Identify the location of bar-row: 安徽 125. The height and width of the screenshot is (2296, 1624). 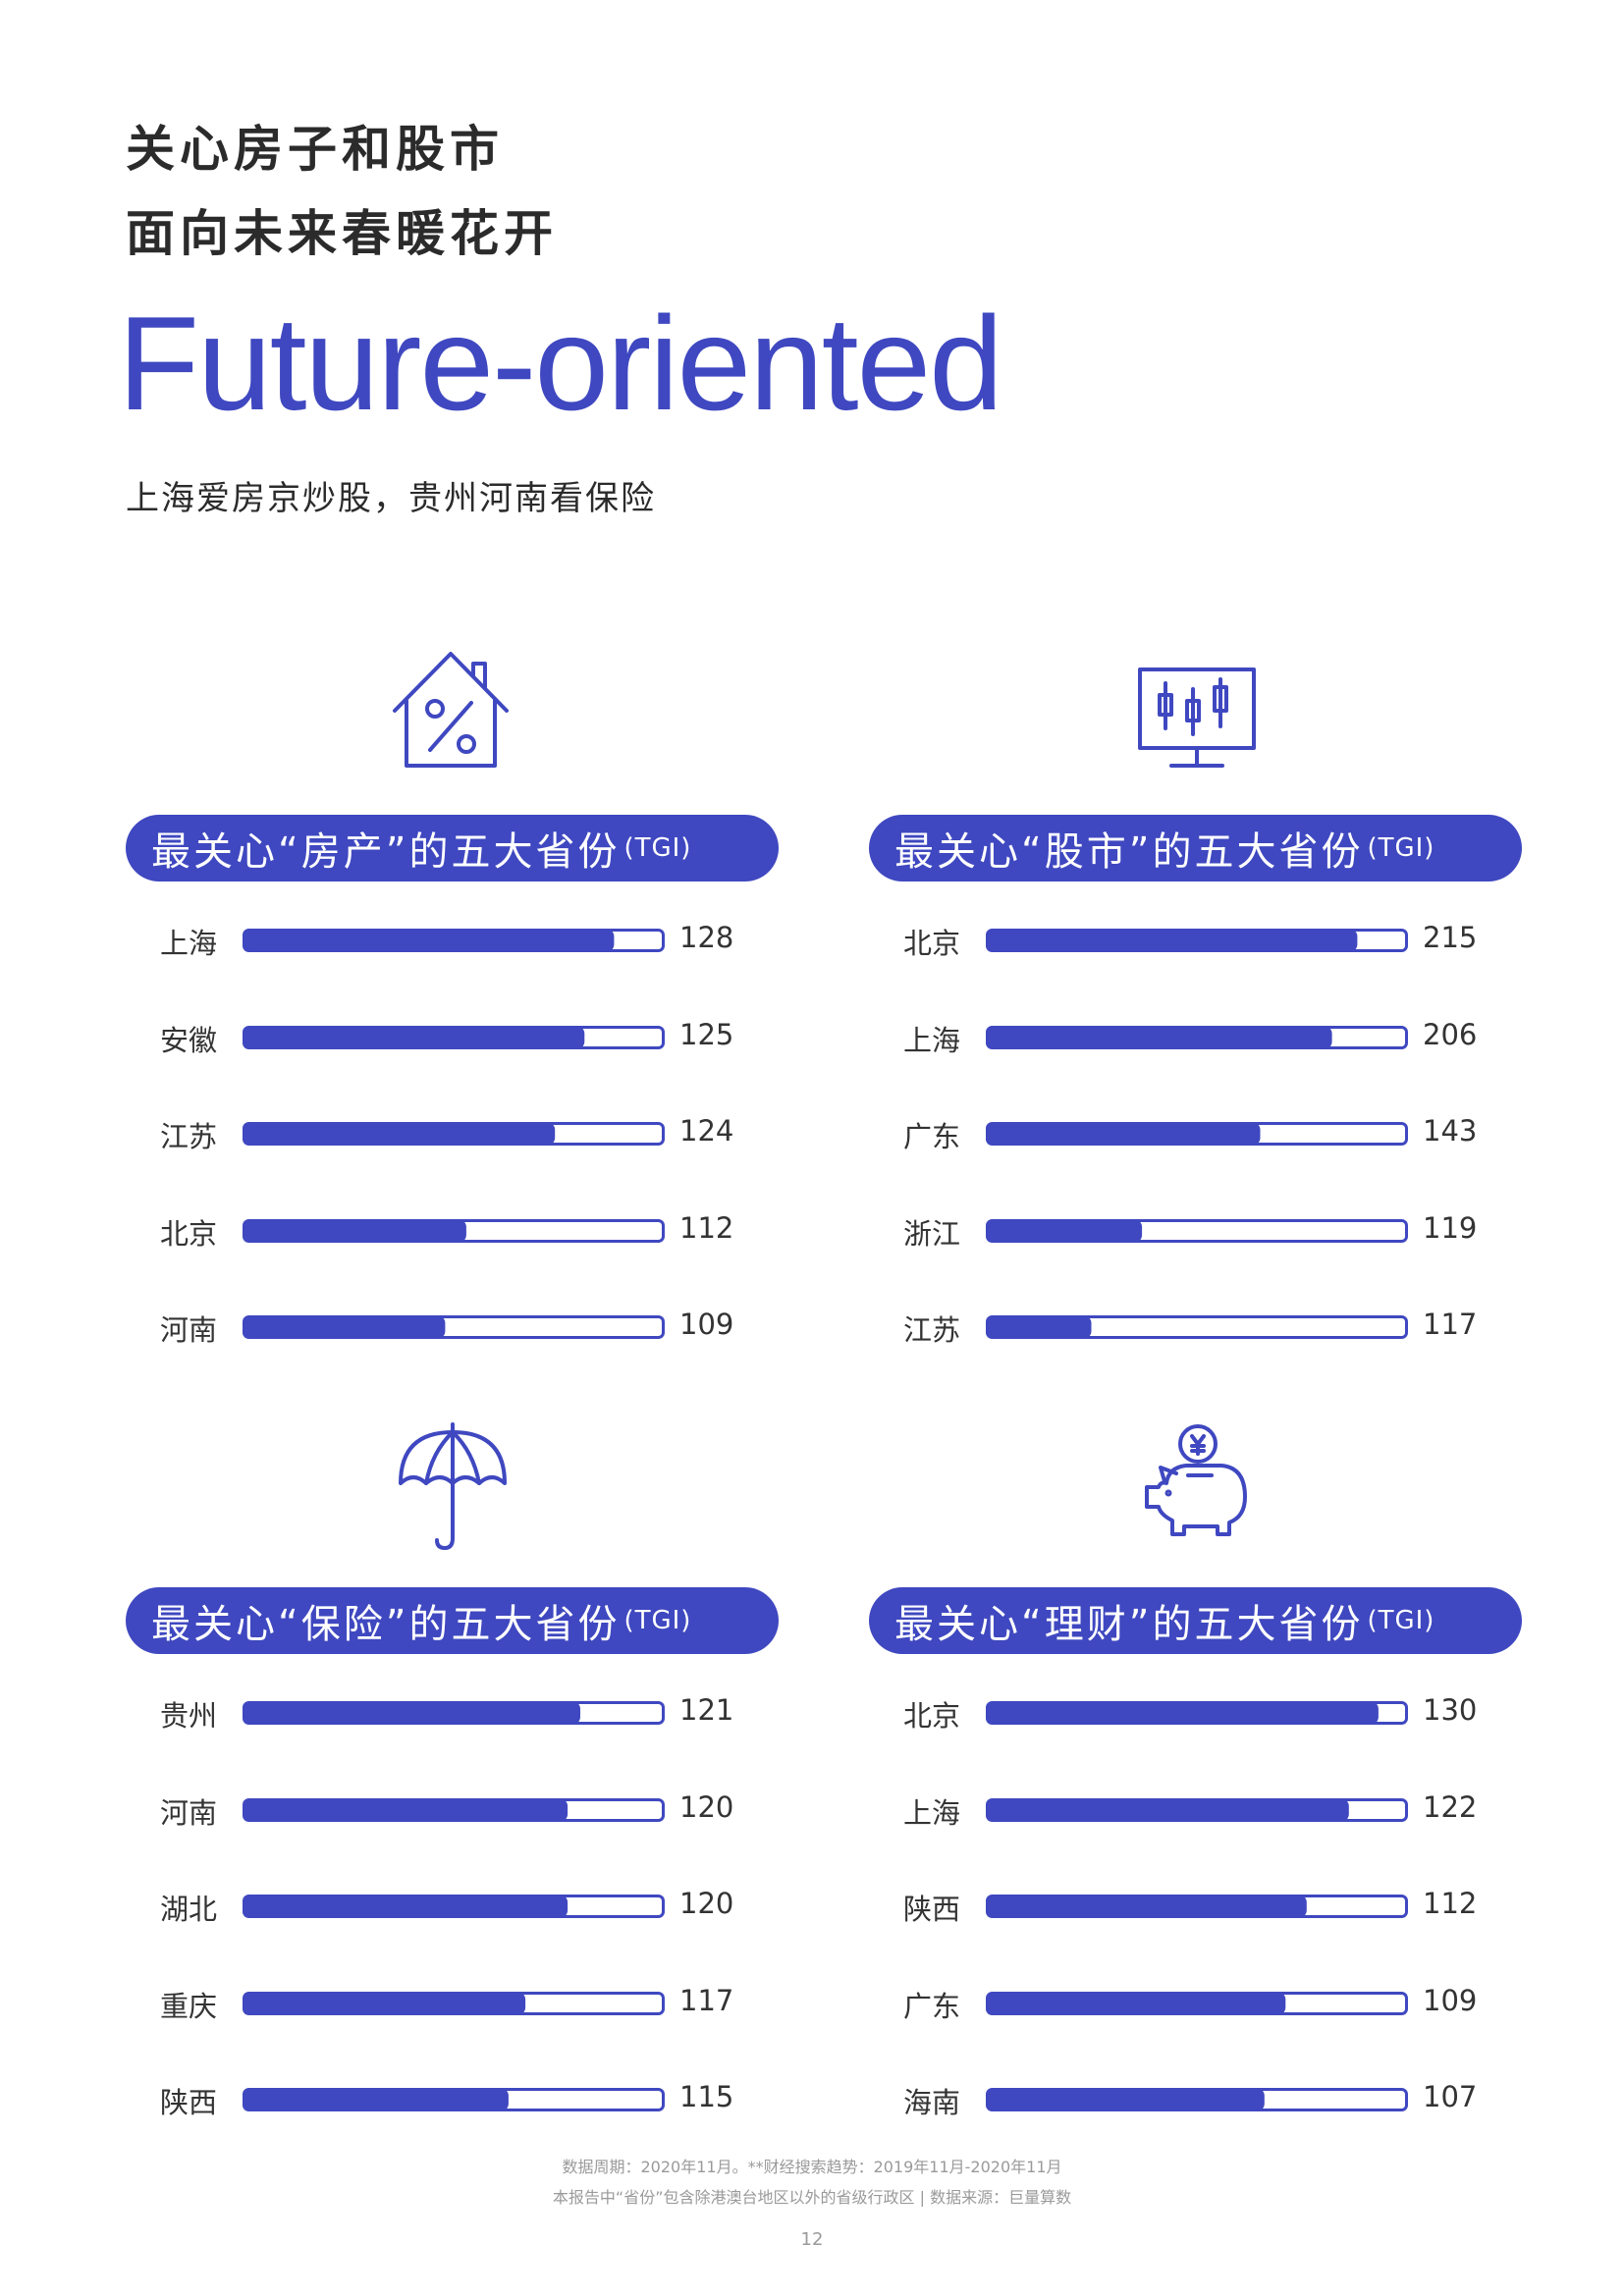
(452, 1037).